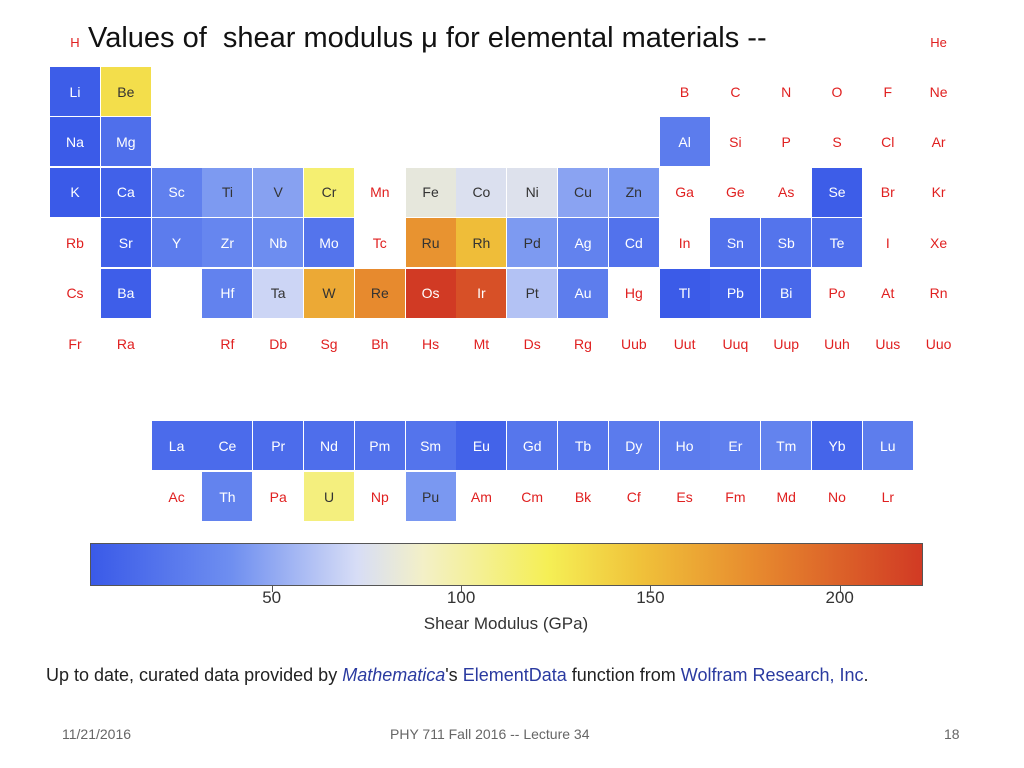 The height and width of the screenshot is (768, 1024). I want to click on element-cell-mn: Mn, so click(380, 192).